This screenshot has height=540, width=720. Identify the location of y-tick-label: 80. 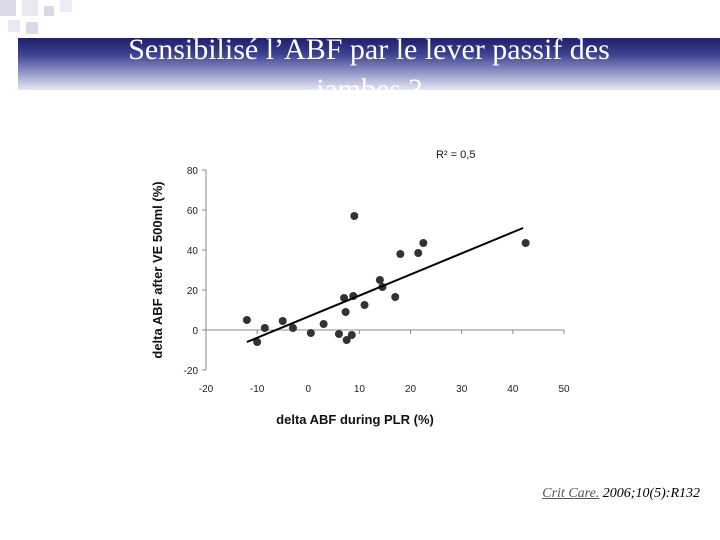
(193, 171).